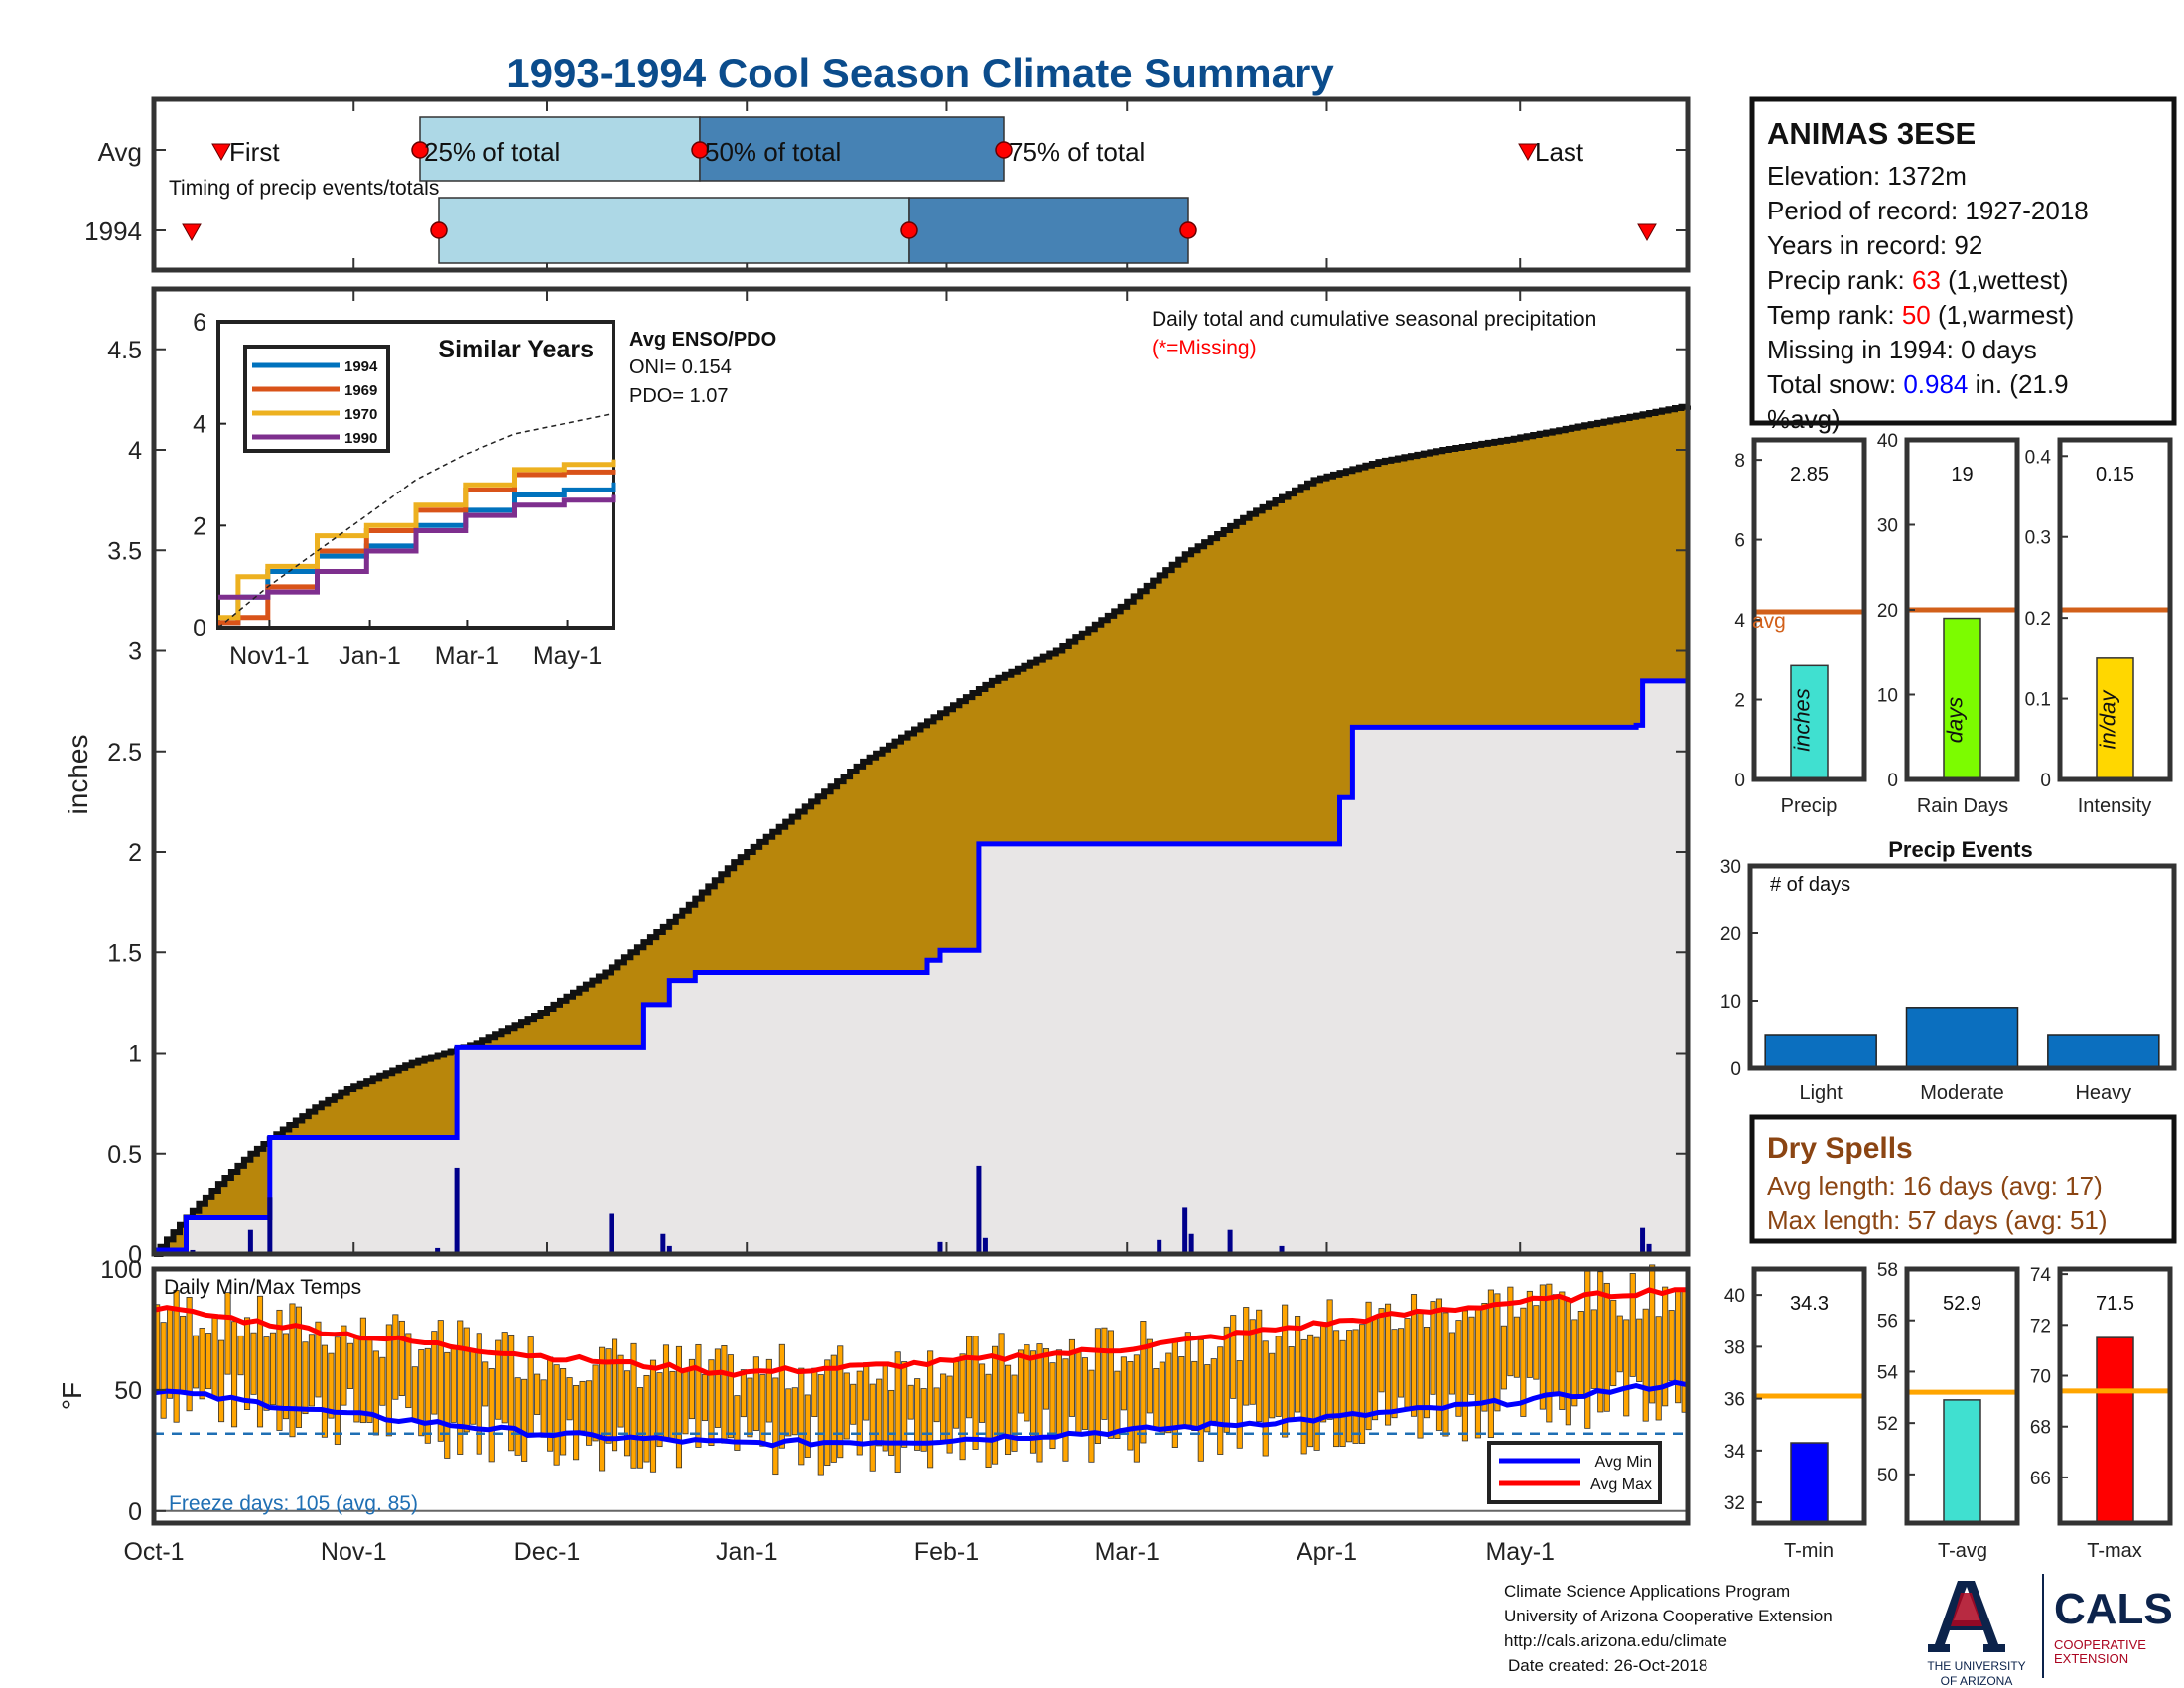 The width and height of the screenshot is (2184, 1688). Describe the element at coordinates (567, 656) in the screenshot. I see `inset-xtick-label: May-1` at that location.